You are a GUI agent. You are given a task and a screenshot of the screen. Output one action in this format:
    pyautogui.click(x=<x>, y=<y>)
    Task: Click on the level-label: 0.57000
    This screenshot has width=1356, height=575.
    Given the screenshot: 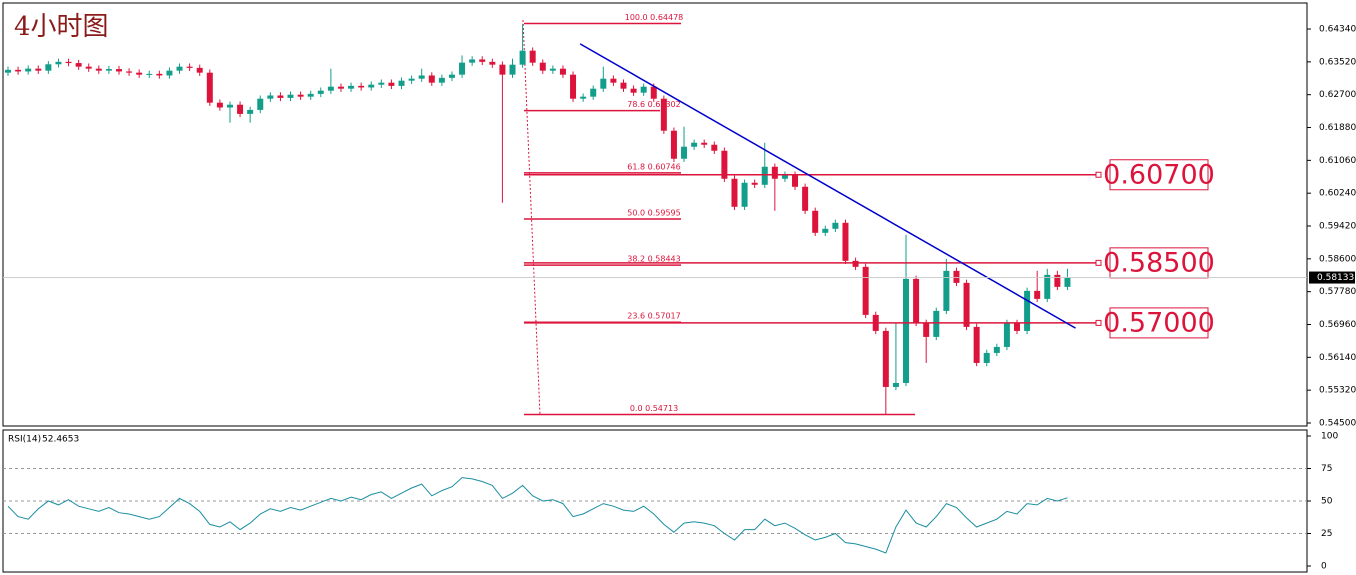 What is the action you would take?
    pyautogui.click(x=1159, y=322)
    